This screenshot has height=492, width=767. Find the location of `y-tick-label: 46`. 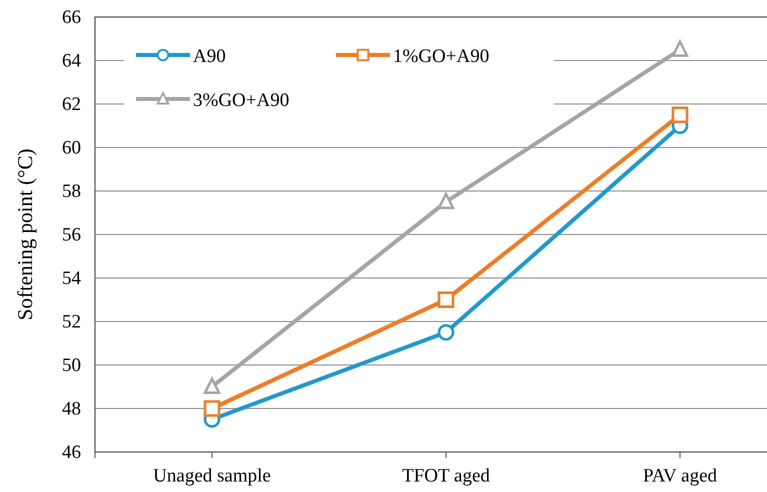

y-tick-label: 46 is located at coordinates (71, 453).